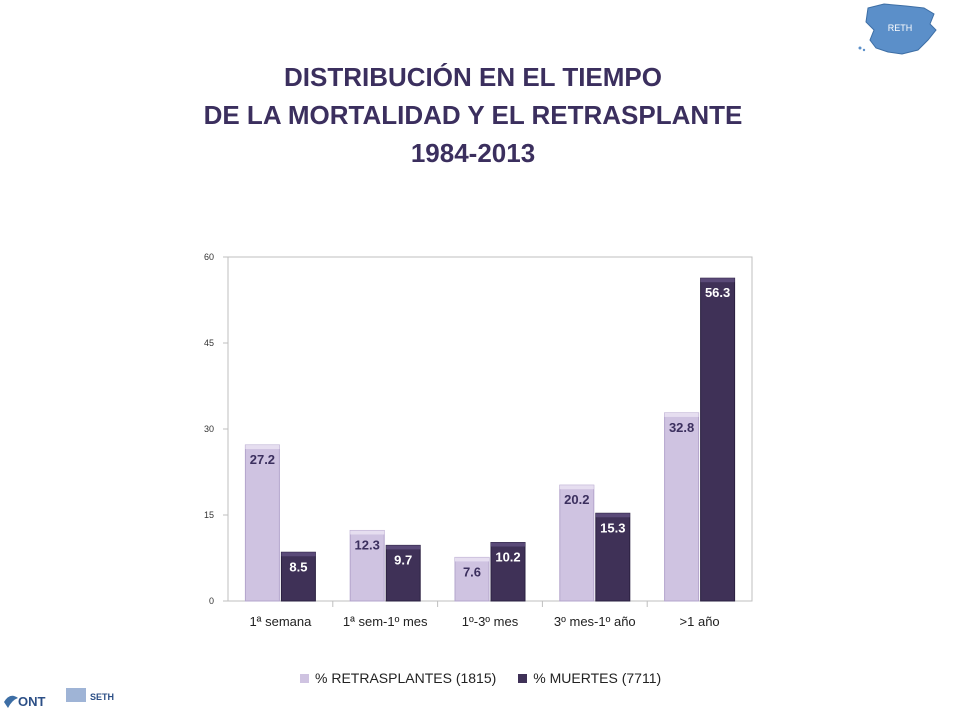 This screenshot has height=720, width=960. I want to click on x-tick-label: 1º-3º mes, so click(490, 621).